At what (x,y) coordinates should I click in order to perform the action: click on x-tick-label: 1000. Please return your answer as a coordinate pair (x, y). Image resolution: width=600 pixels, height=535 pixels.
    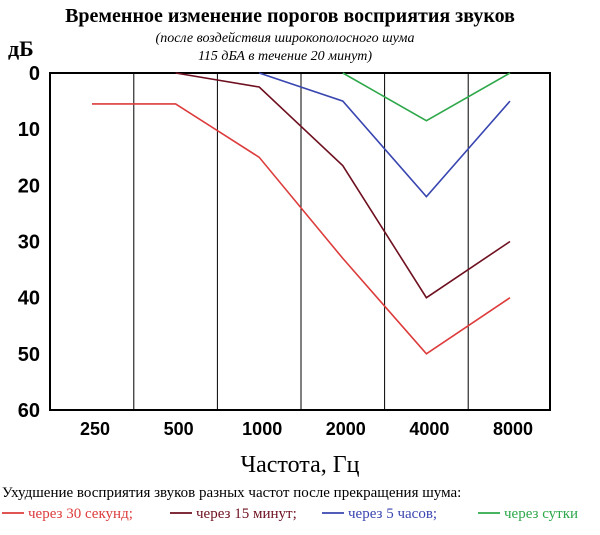
    Looking at the image, I should click on (262, 429).